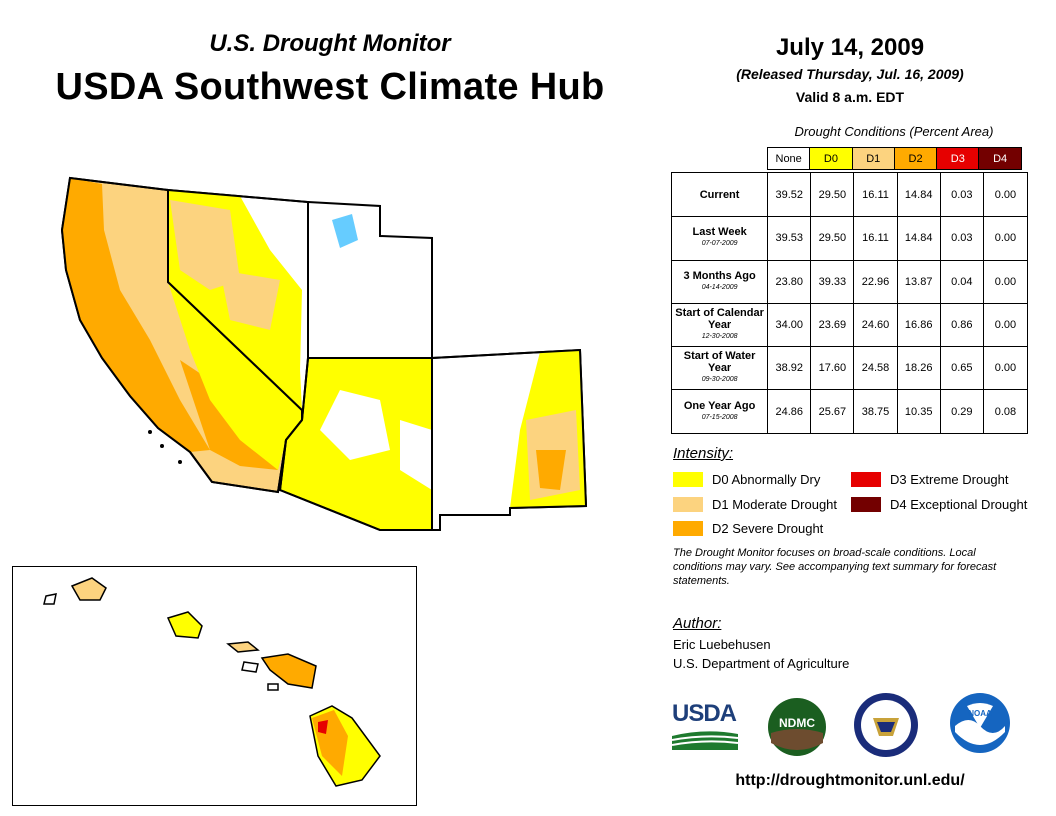 The height and width of the screenshot is (816, 1056). What do you see at coordinates (962, 411) in the screenshot?
I see `table-cell: 0.29` at bounding box center [962, 411].